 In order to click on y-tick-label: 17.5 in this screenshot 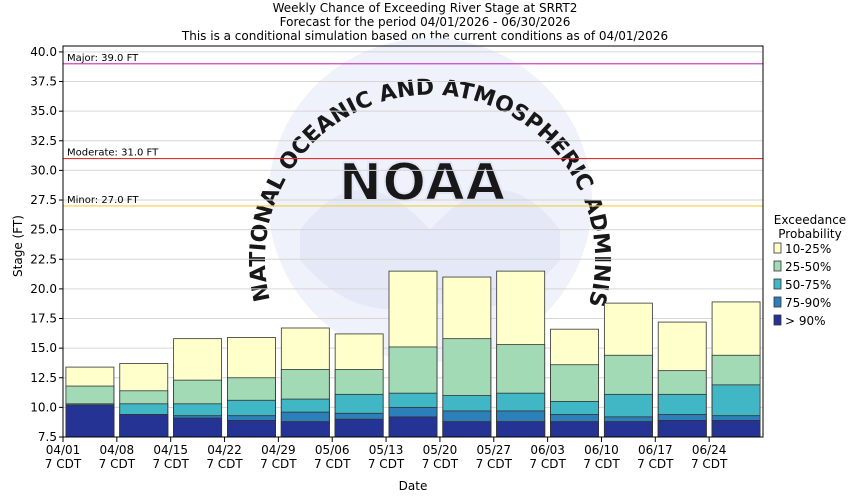, I will do `click(43, 319)`.